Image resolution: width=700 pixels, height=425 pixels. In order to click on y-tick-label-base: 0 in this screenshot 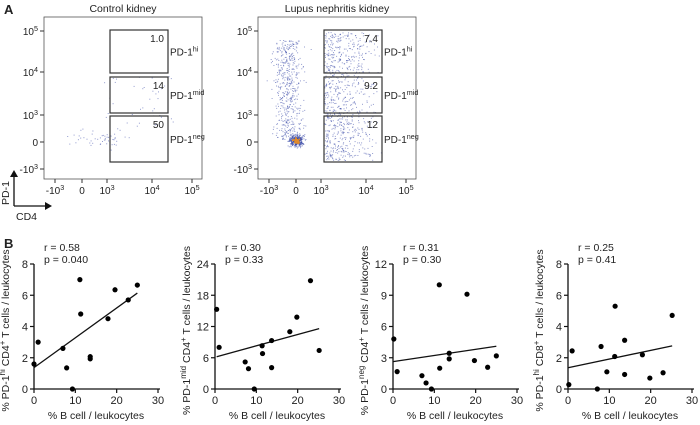, I will do `click(35, 143)`.